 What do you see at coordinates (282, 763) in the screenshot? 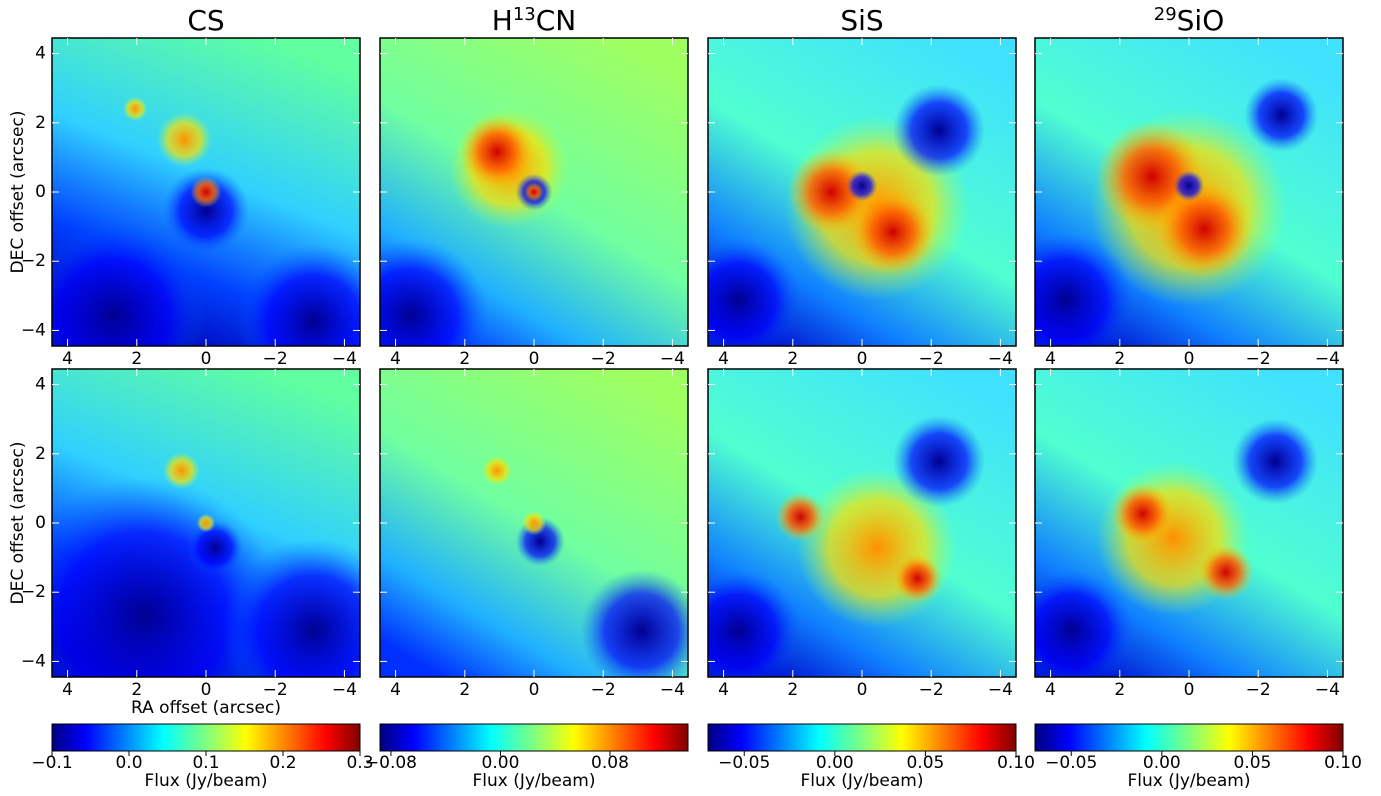
I see `colorbar-tick-label: 0.2` at bounding box center [282, 763].